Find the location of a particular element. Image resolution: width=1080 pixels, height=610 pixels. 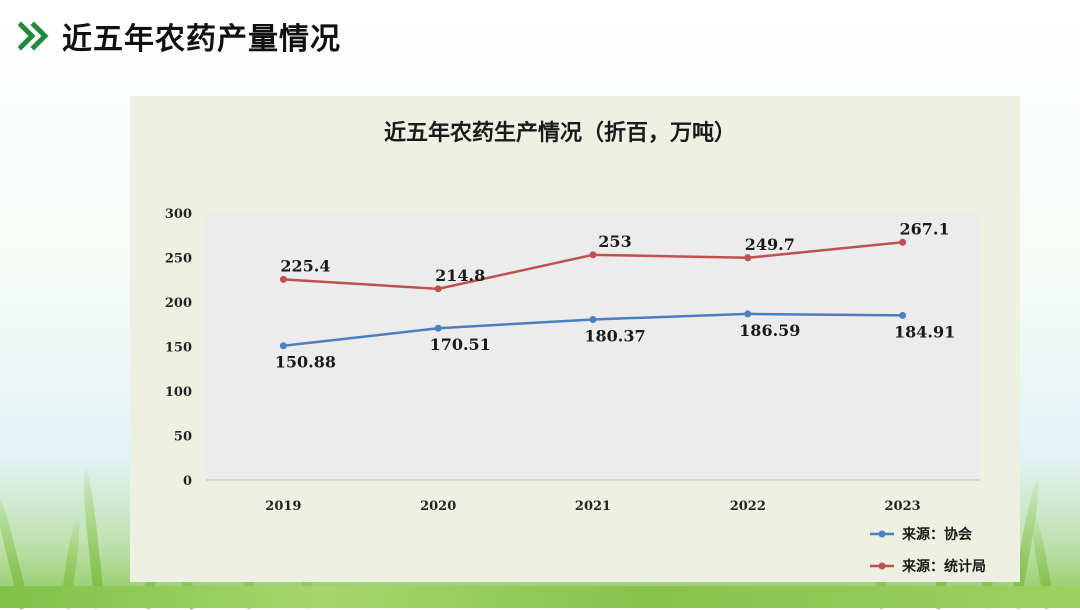

chart-title: 近五年农药生产情况（折百，万吨） is located at coordinates (560, 133).